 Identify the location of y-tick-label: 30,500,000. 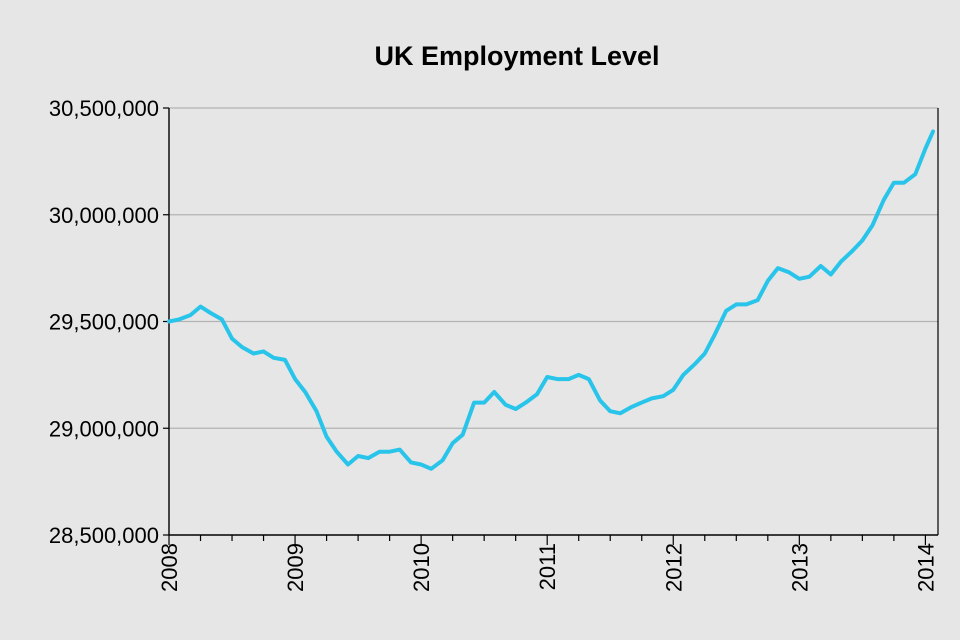
(104, 108).